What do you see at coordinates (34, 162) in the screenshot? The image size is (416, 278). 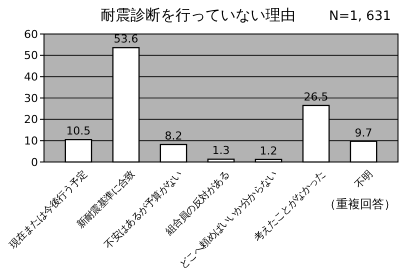 I see `y-tick-label: 0` at bounding box center [34, 162].